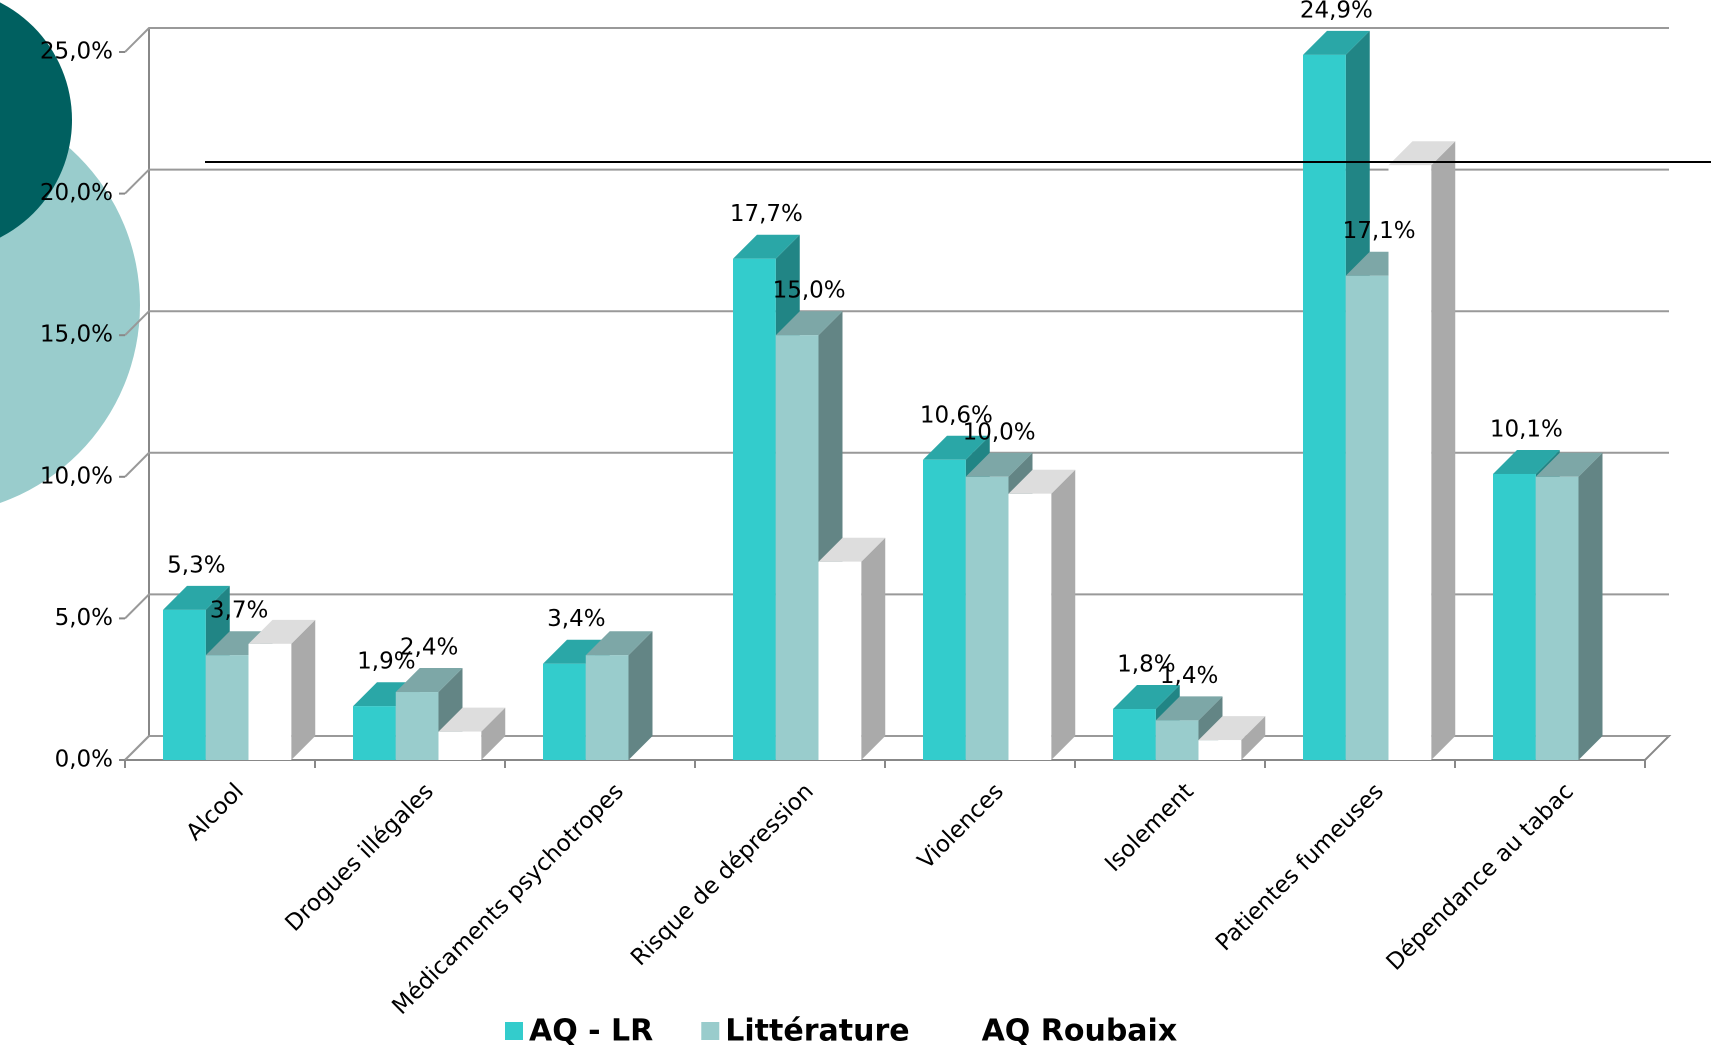  Describe the element at coordinates (84, 760) in the screenshot. I see `y-tick-label: 0,0%` at that location.